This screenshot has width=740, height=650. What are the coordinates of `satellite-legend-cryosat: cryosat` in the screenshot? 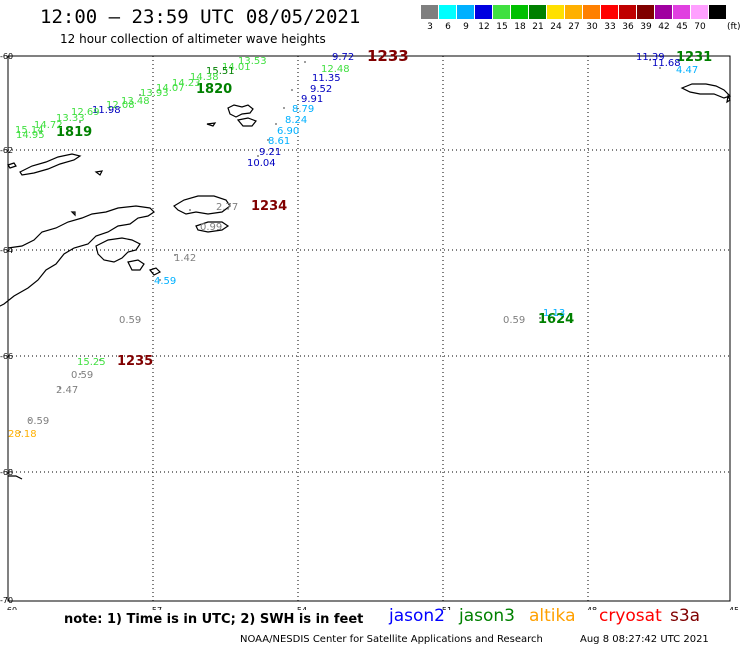 It's located at (630, 616).